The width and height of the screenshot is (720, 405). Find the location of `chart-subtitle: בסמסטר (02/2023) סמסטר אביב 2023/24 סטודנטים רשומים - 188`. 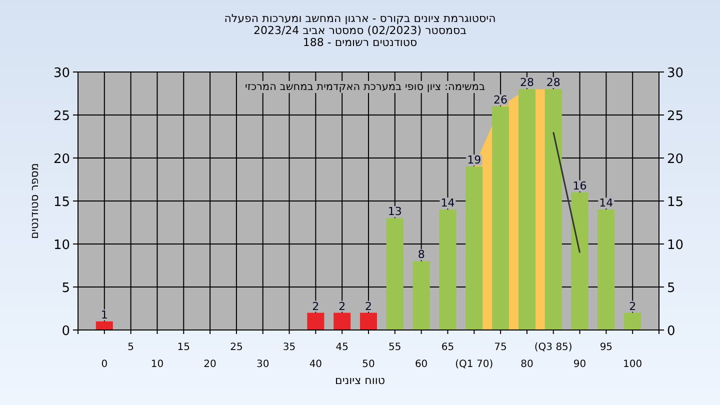

chart-subtitle: בסמסטר (02/2023) סמסטר אביב 2023/24 סטודנטים רשומים - 188 is located at coordinates (360, 36).